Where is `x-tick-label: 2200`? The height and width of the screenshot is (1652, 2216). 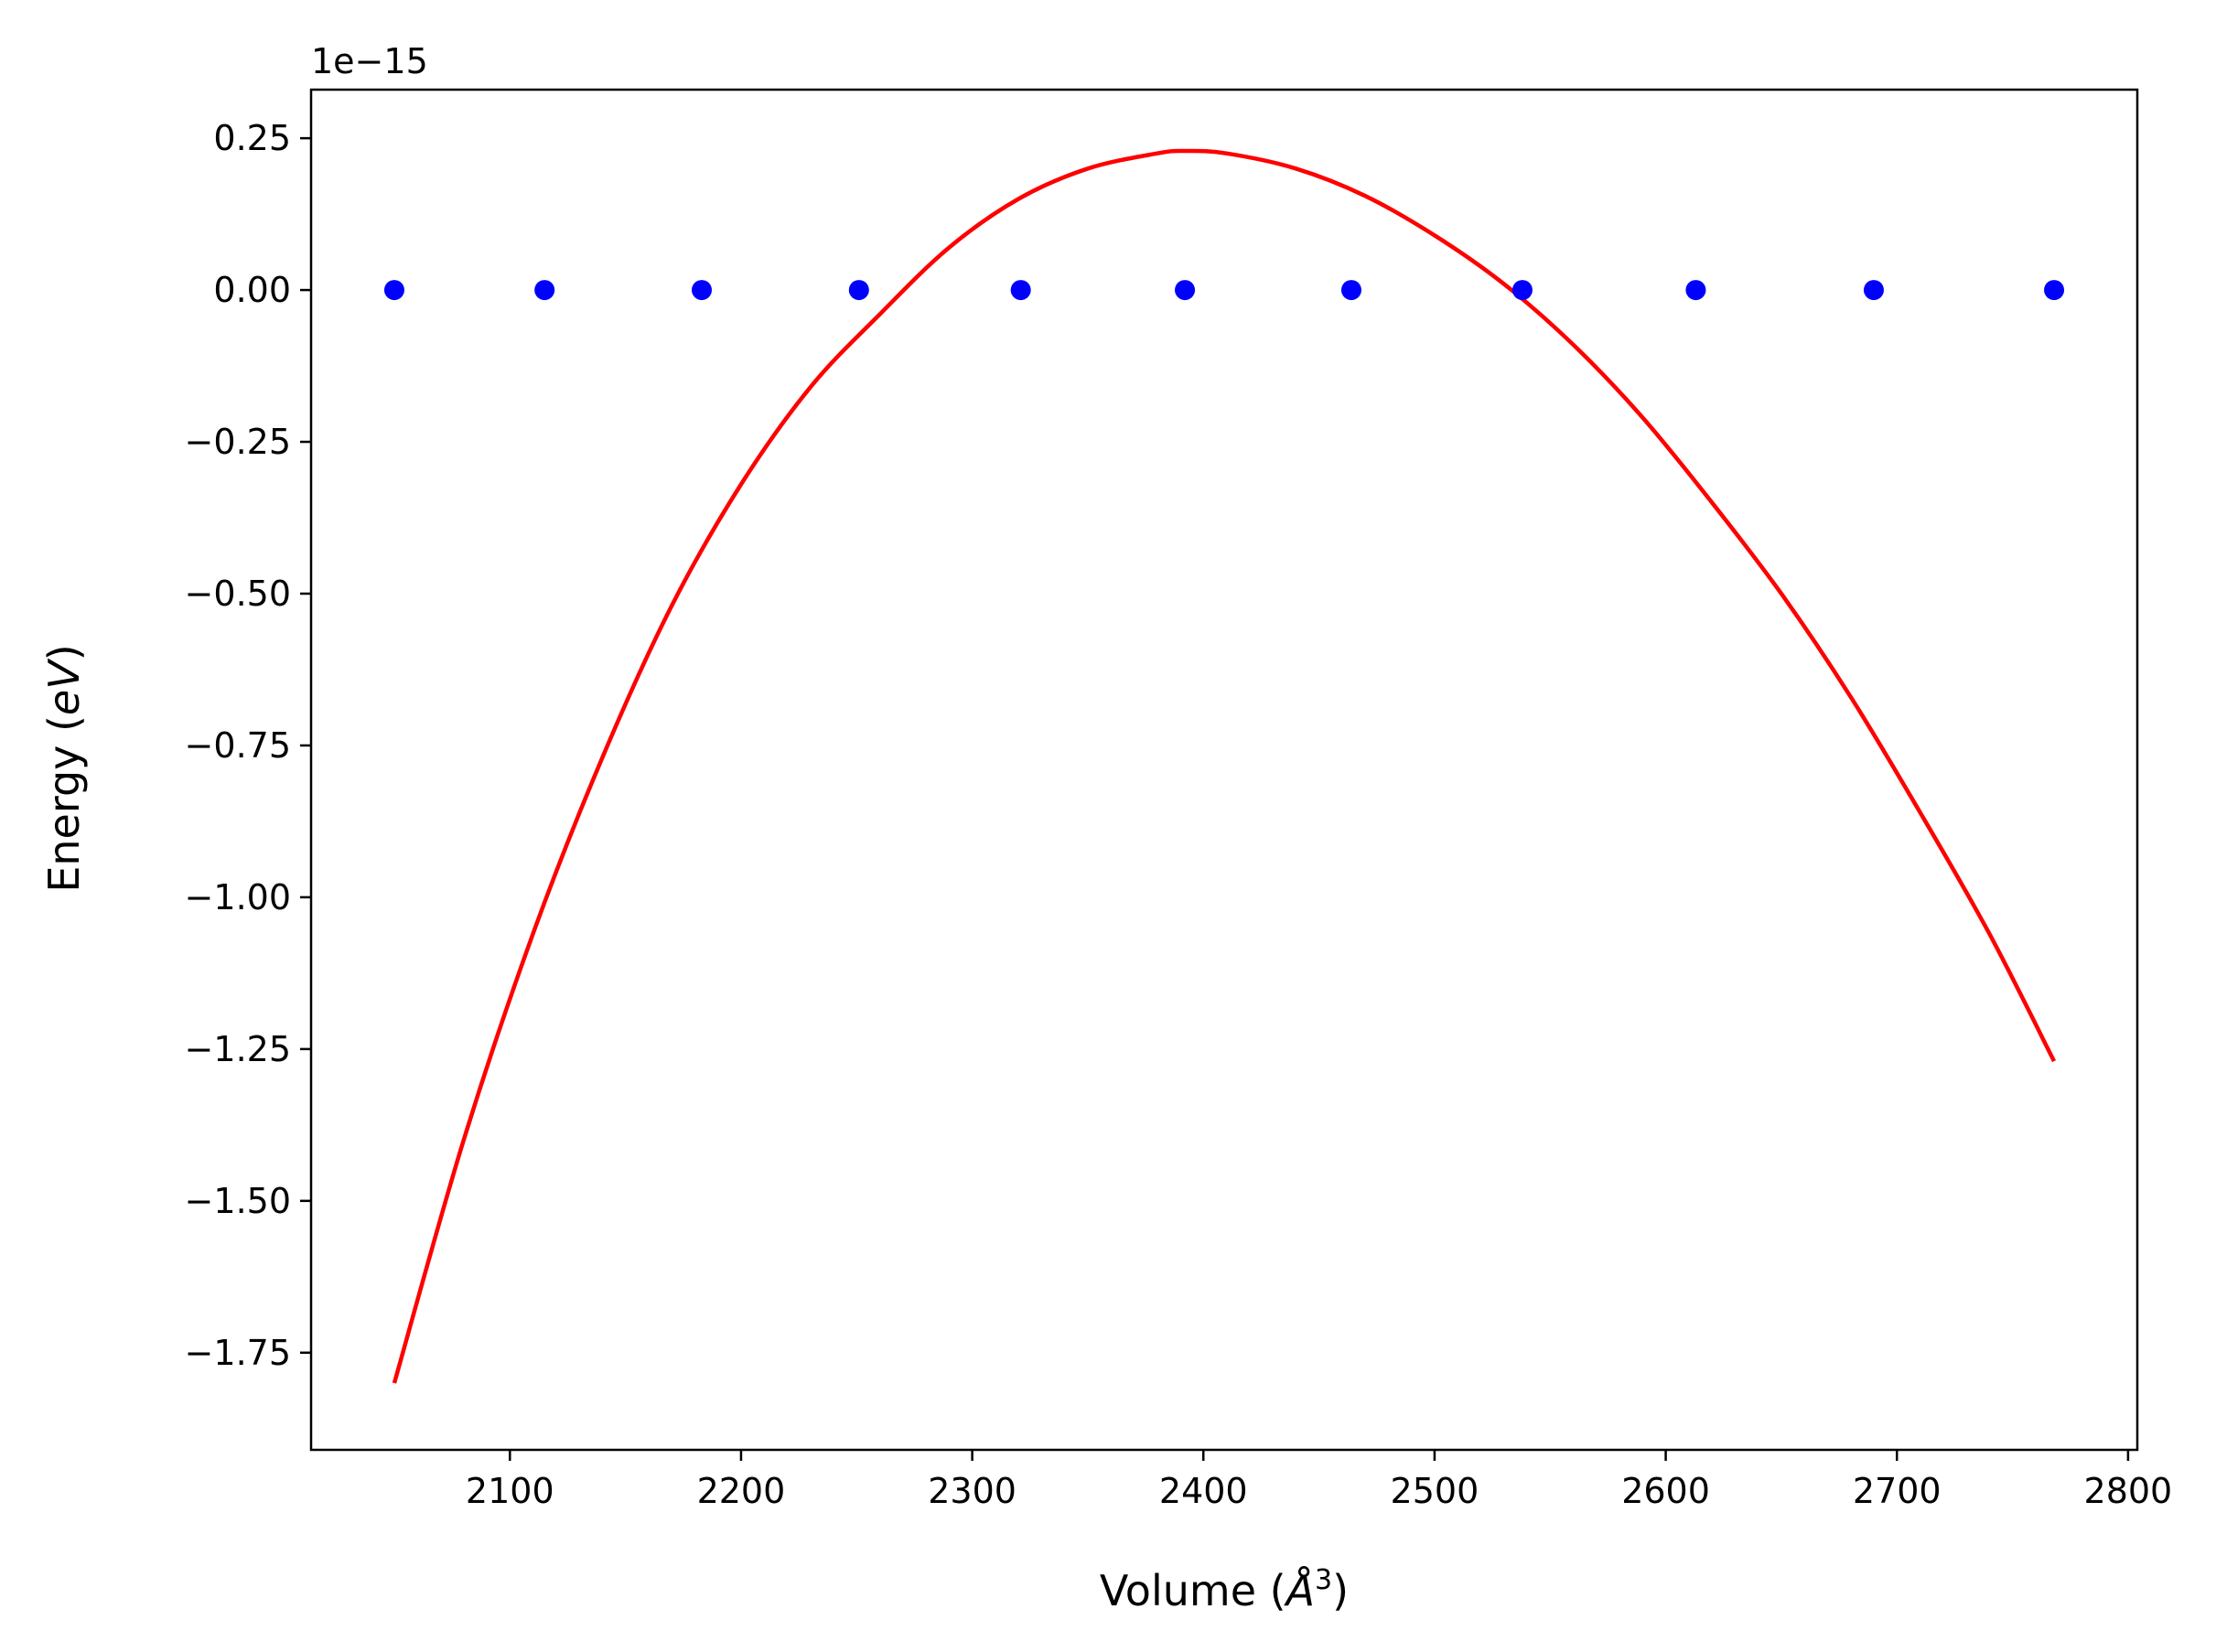
x-tick-label: 2200 is located at coordinates (741, 1491).